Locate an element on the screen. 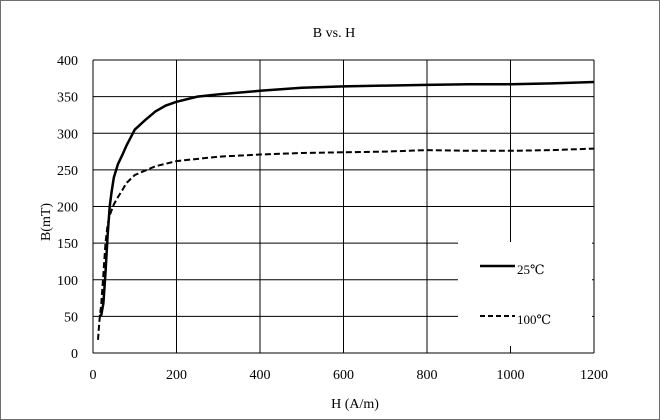  y-tick-label: 0 is located at coordinates (74, 354).